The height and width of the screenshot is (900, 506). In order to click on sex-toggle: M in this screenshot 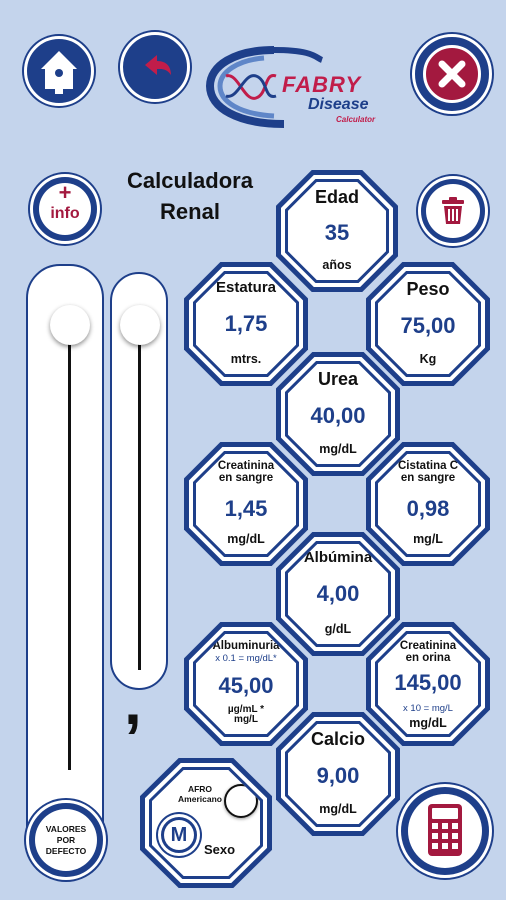, I will do `click(179, 835)`.